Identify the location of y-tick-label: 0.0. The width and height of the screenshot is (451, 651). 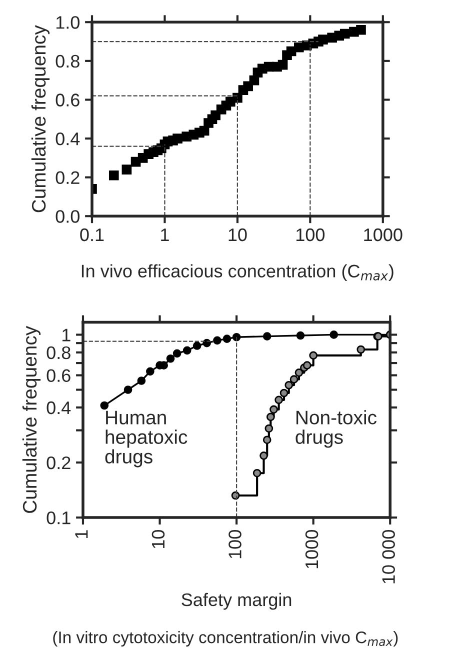
(68, 216).